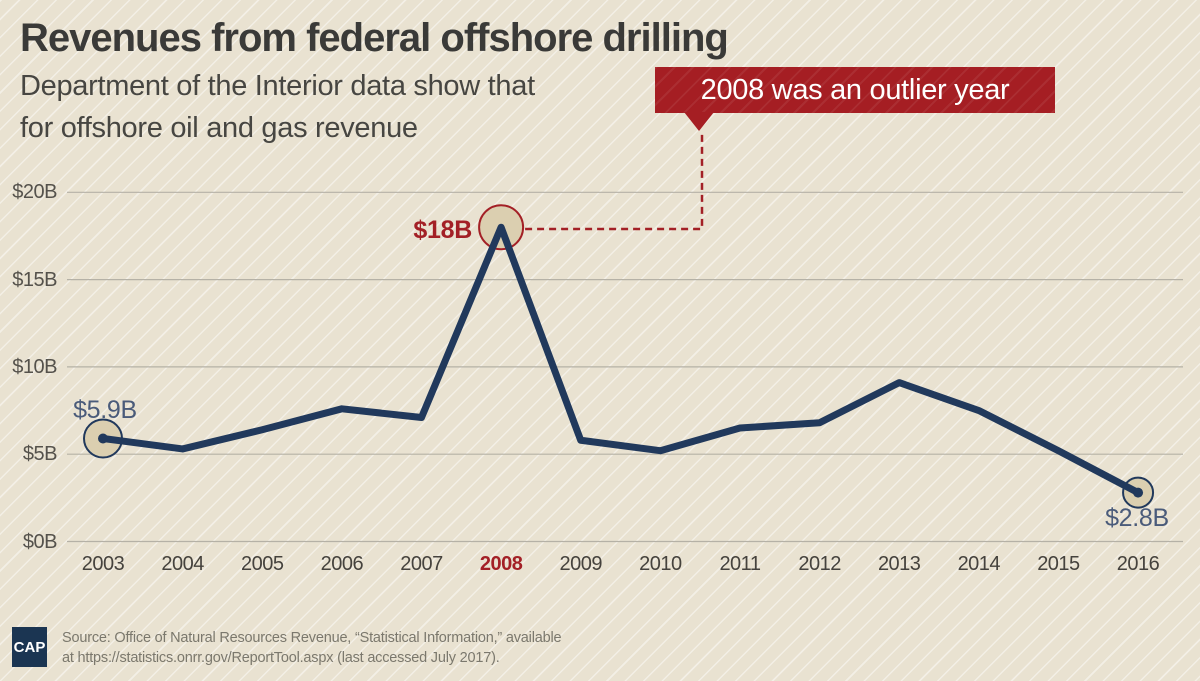  I want to click on x-tick-label-2009: 2009, so click(580, 564).